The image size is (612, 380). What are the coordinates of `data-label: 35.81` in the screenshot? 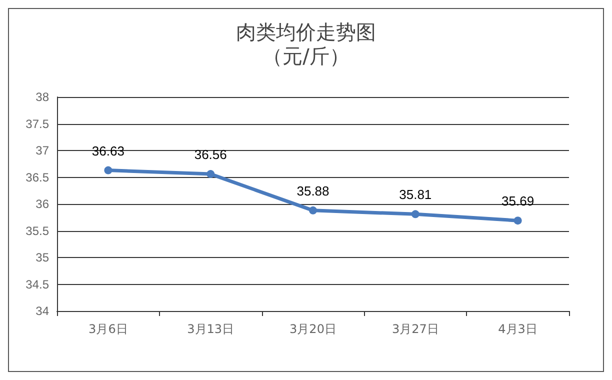 It's located at (415, 194).